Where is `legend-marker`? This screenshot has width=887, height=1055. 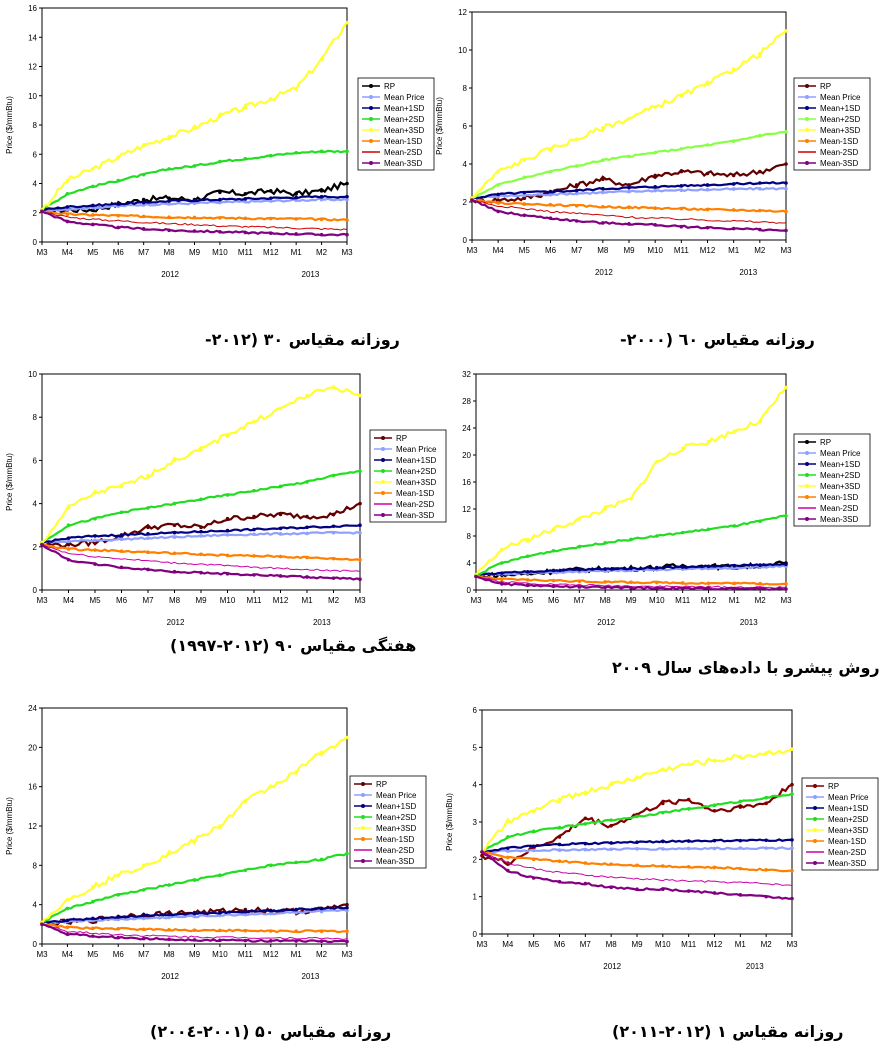 legend-marker is located at coordinates (363, 828).